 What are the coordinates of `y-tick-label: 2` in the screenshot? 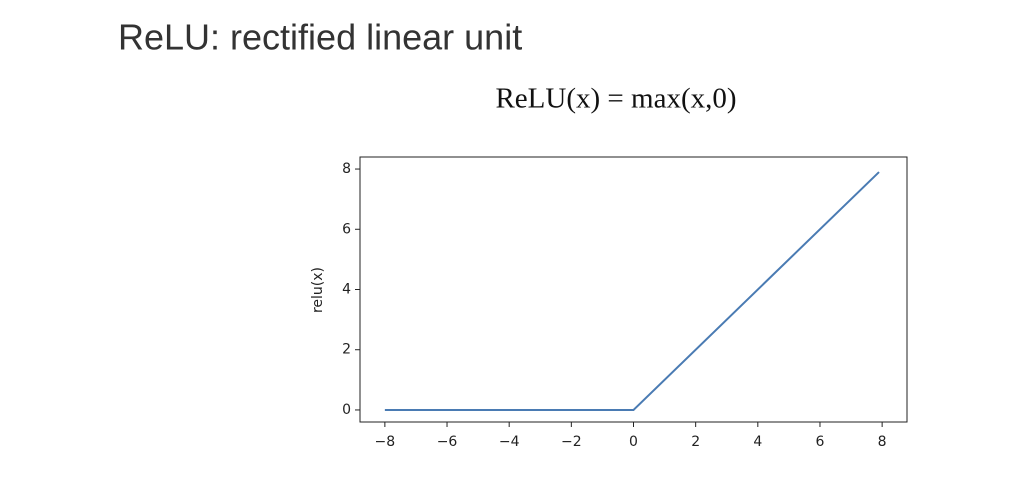 It's located at (346, 350).